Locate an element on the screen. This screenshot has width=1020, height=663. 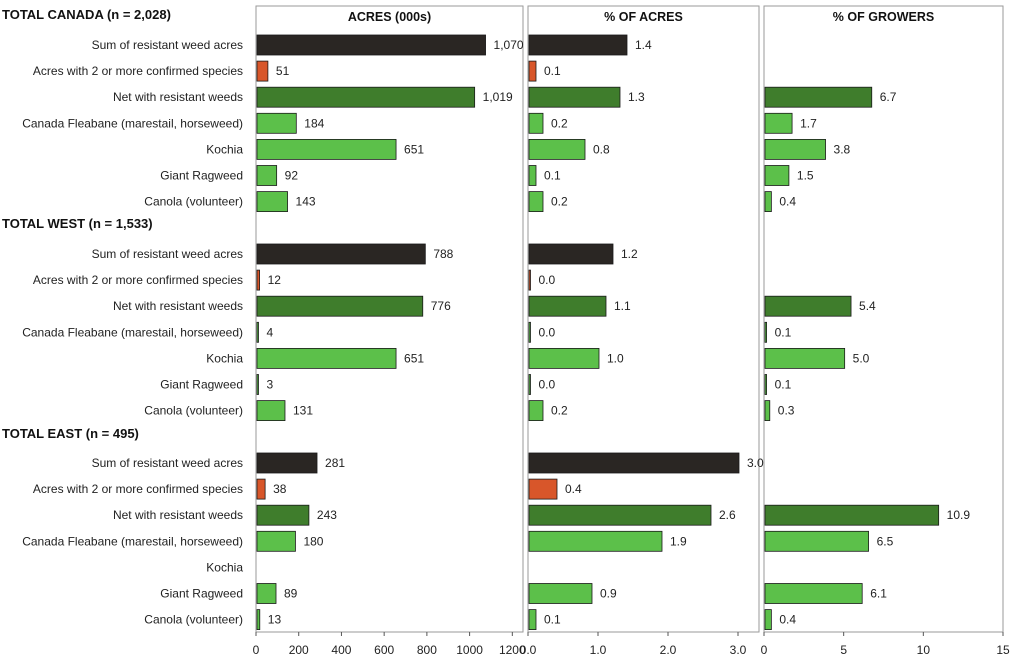
value-label-acres: 131 is located at coordinates (303, 411).